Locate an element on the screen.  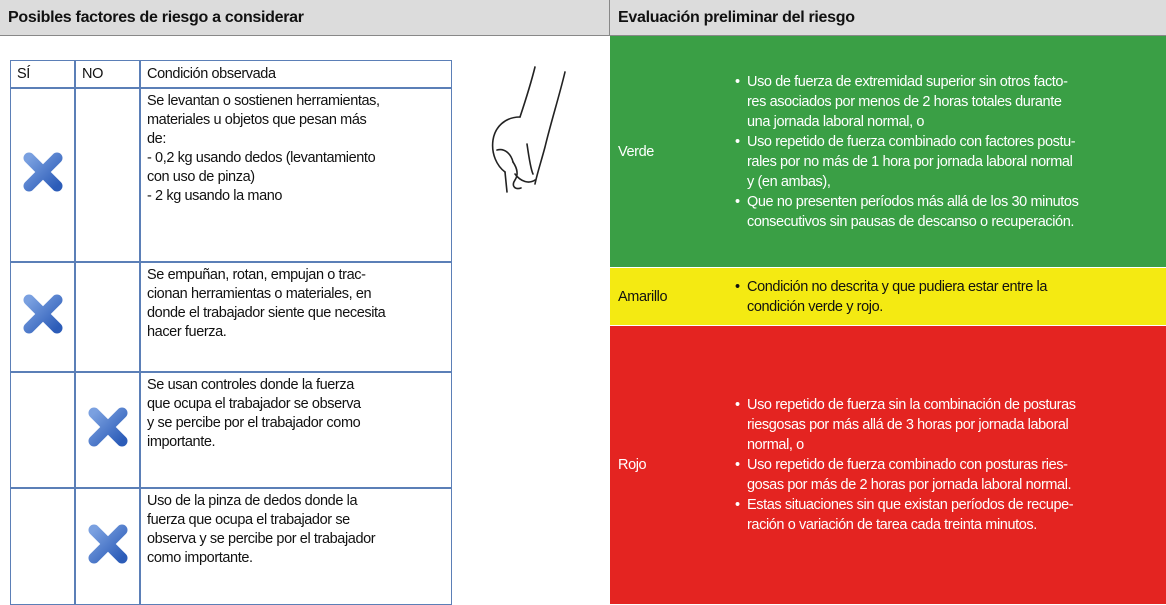
column-header: SÍ is located at coordinates (42, 74).